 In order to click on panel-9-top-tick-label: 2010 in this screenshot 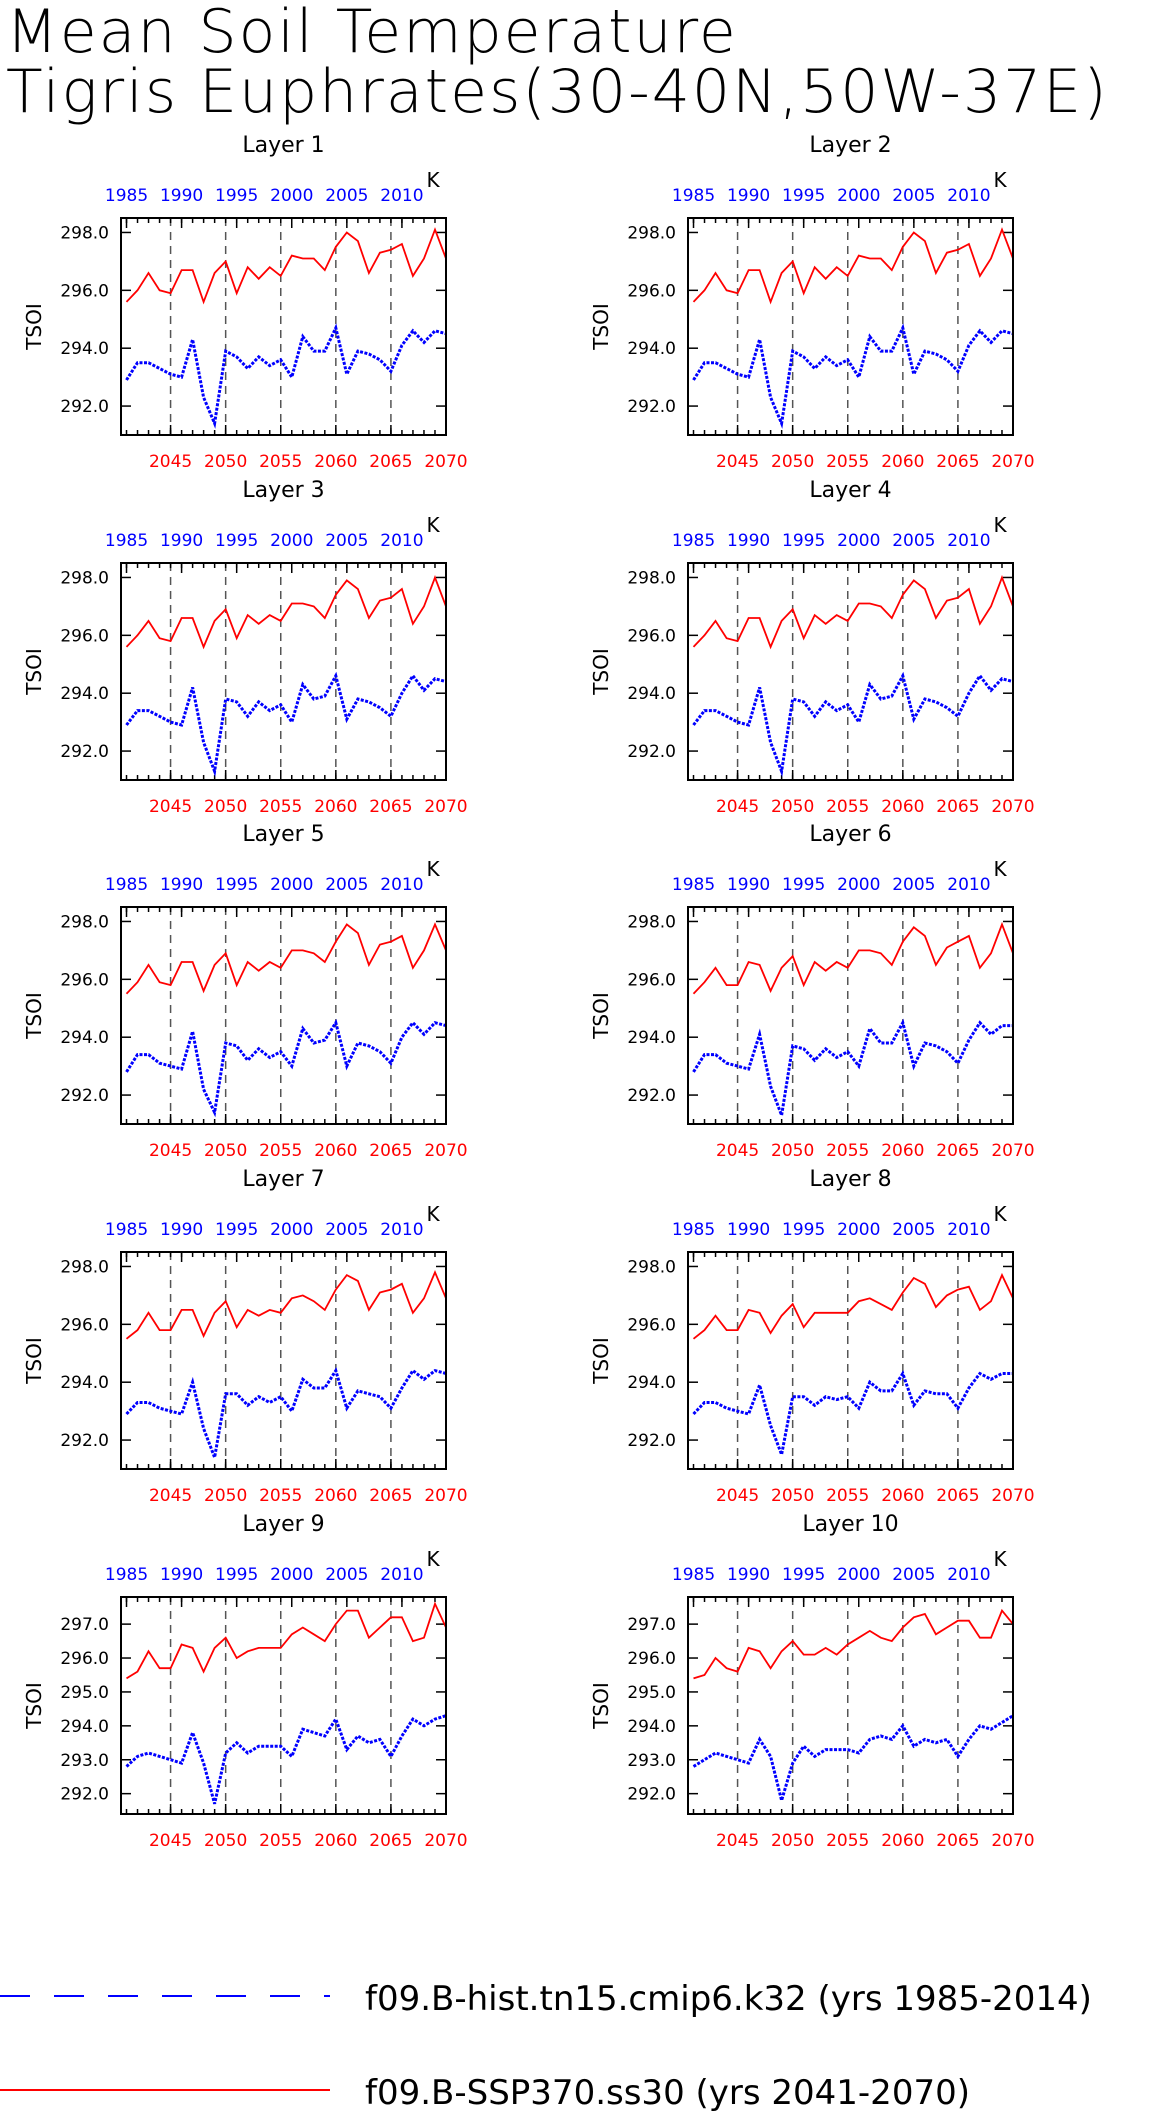, I will do `click(401, 1575)`.